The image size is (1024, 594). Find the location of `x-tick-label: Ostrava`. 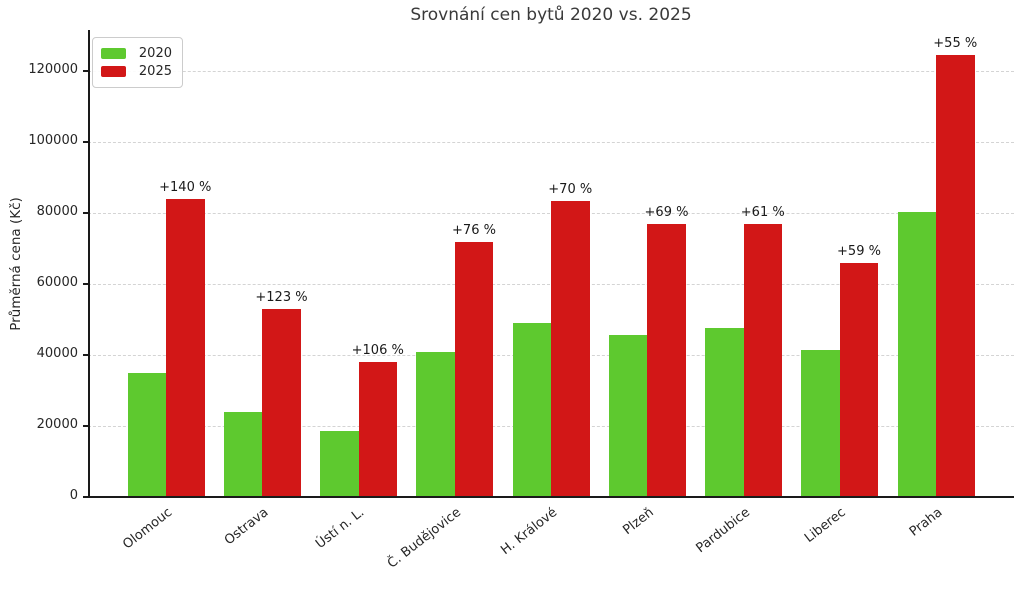

x-tick-label: Ostrava is located at coordinates (246, 527).